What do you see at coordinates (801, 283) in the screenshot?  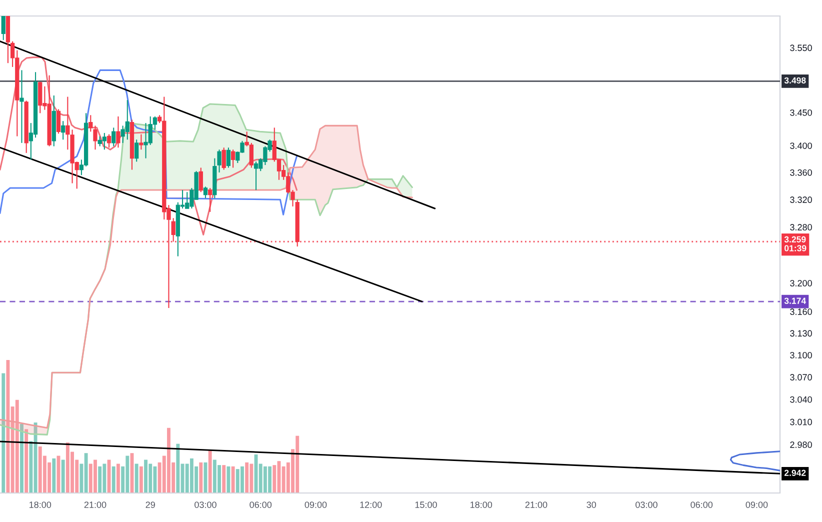 I see `y-tick-label: 3.200` at bounding box center [801, 283].